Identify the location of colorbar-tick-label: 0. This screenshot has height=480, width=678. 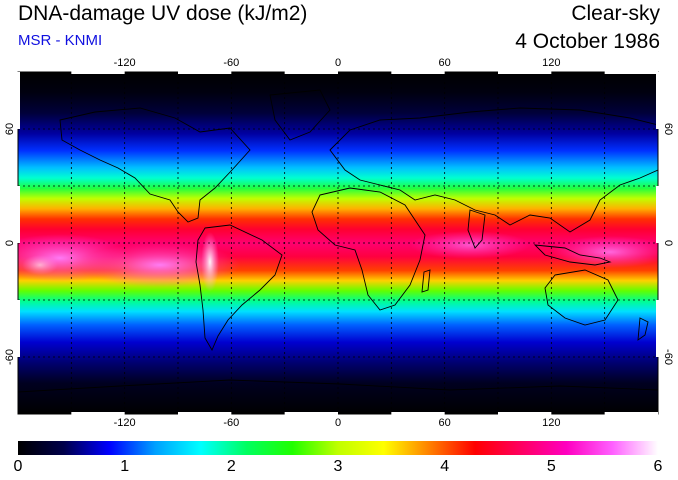
(18, 466).